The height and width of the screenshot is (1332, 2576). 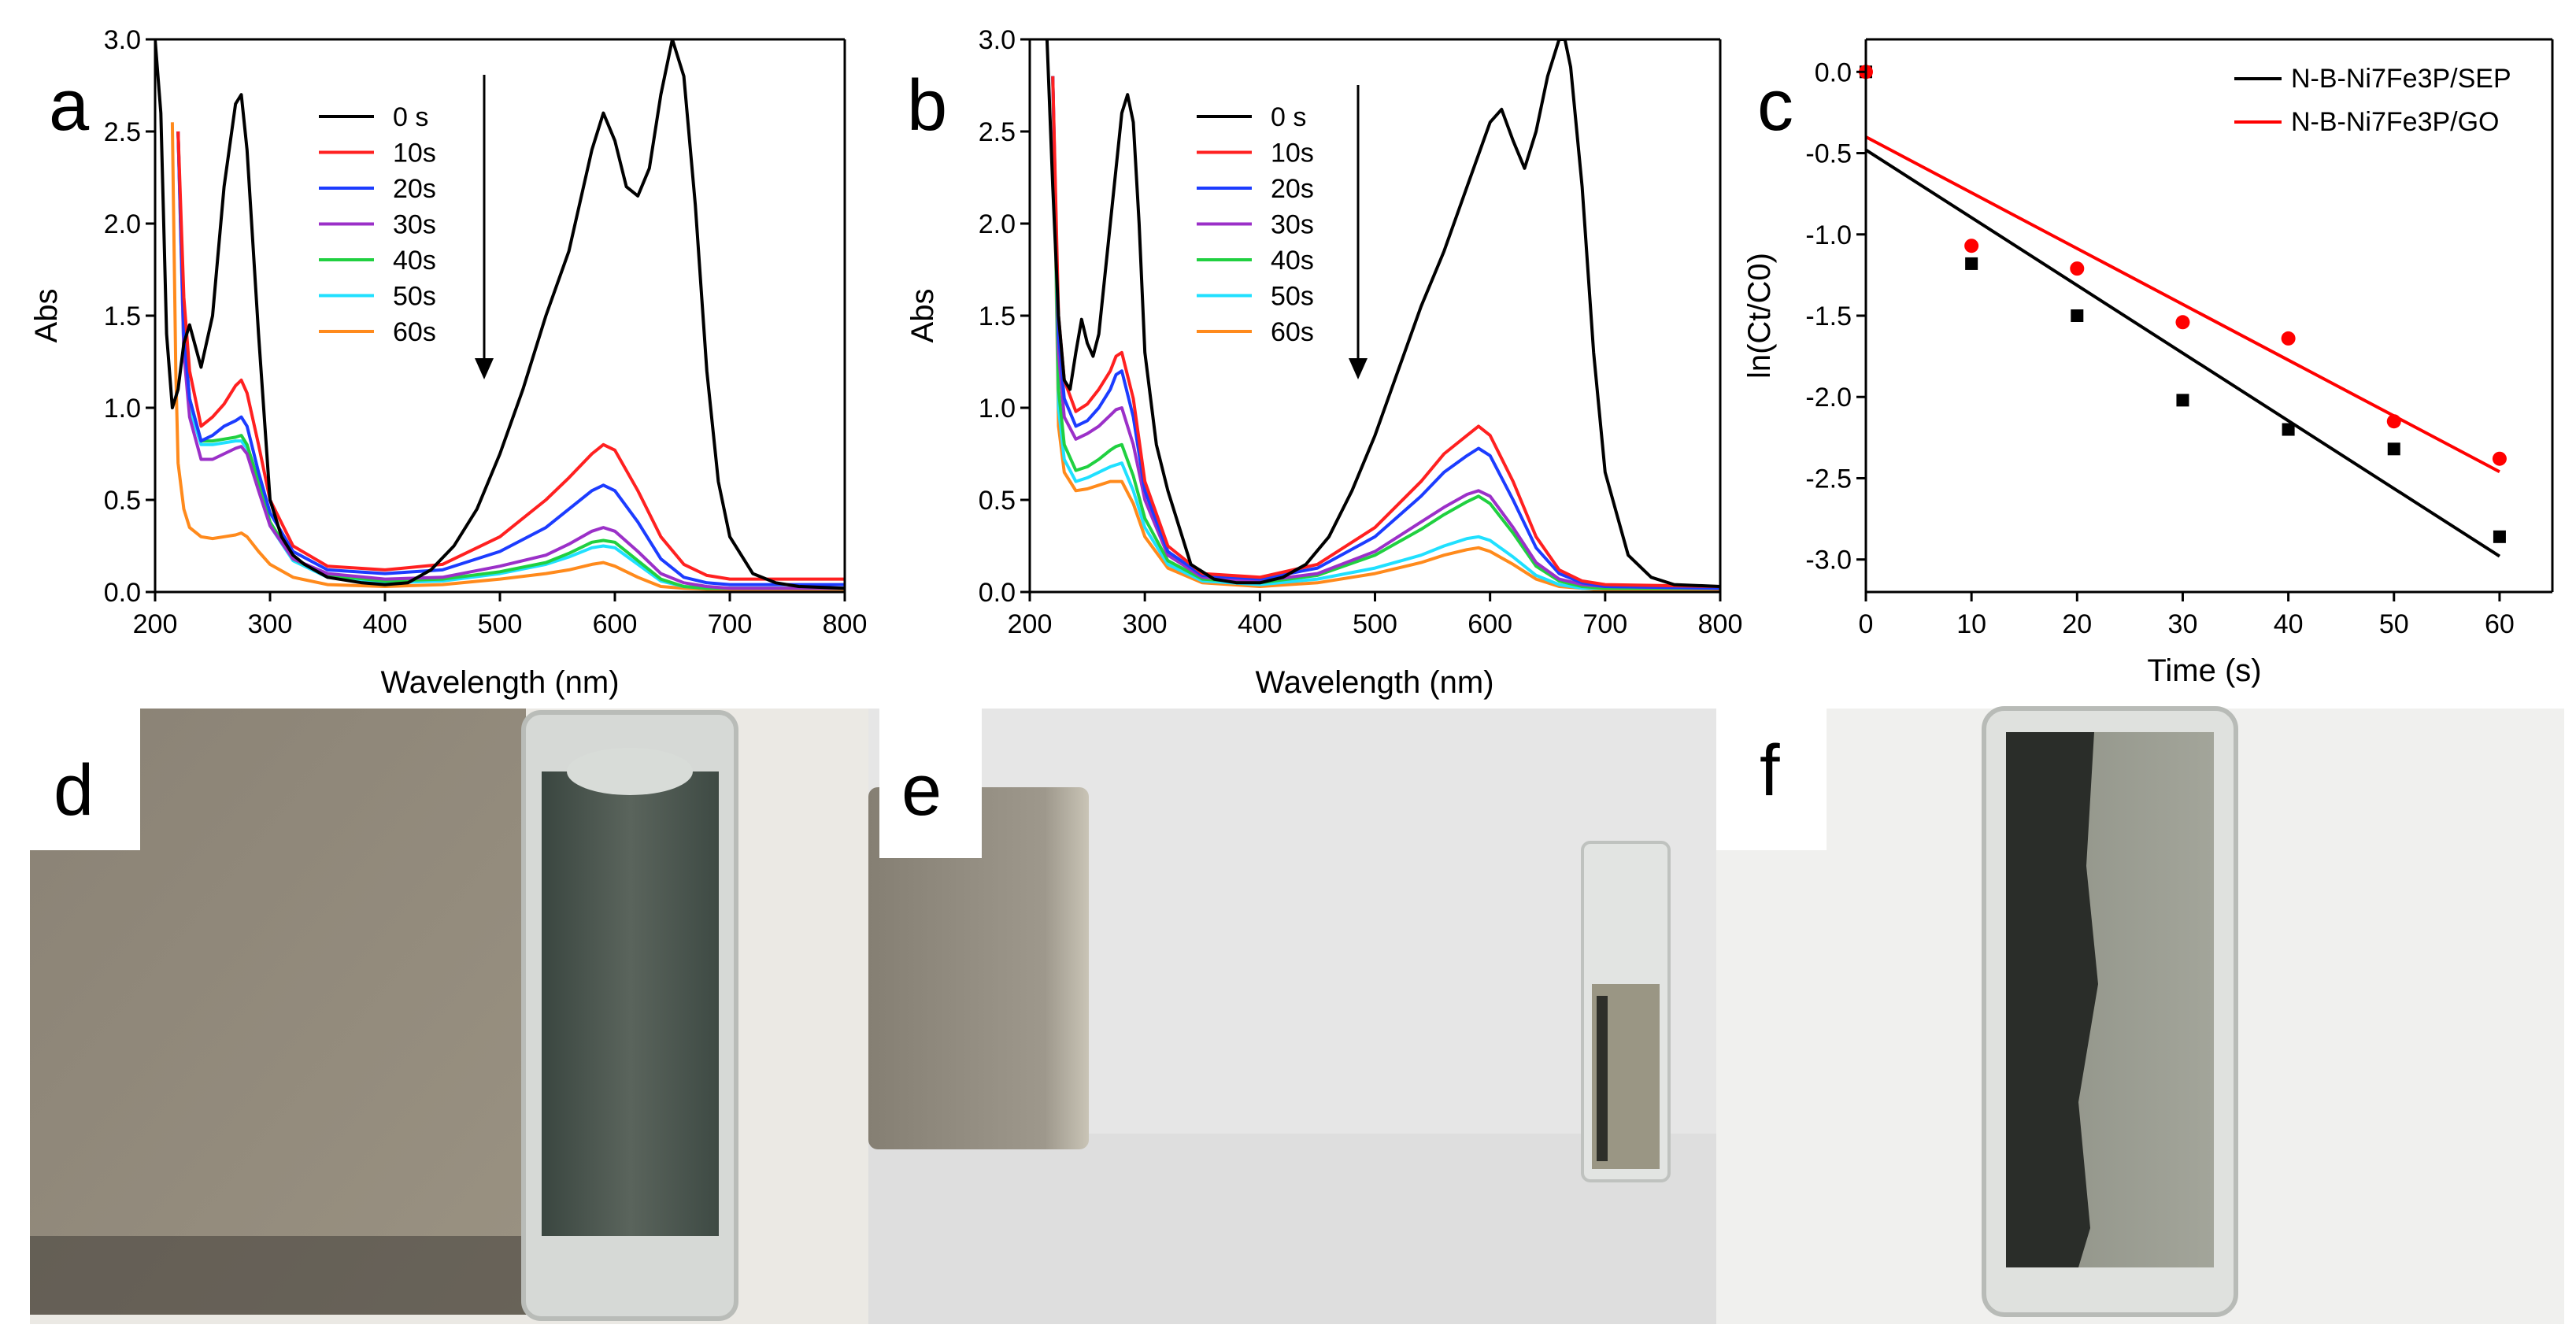 I want to click on panel-c-fit-line, so click(x=2182, y=304).